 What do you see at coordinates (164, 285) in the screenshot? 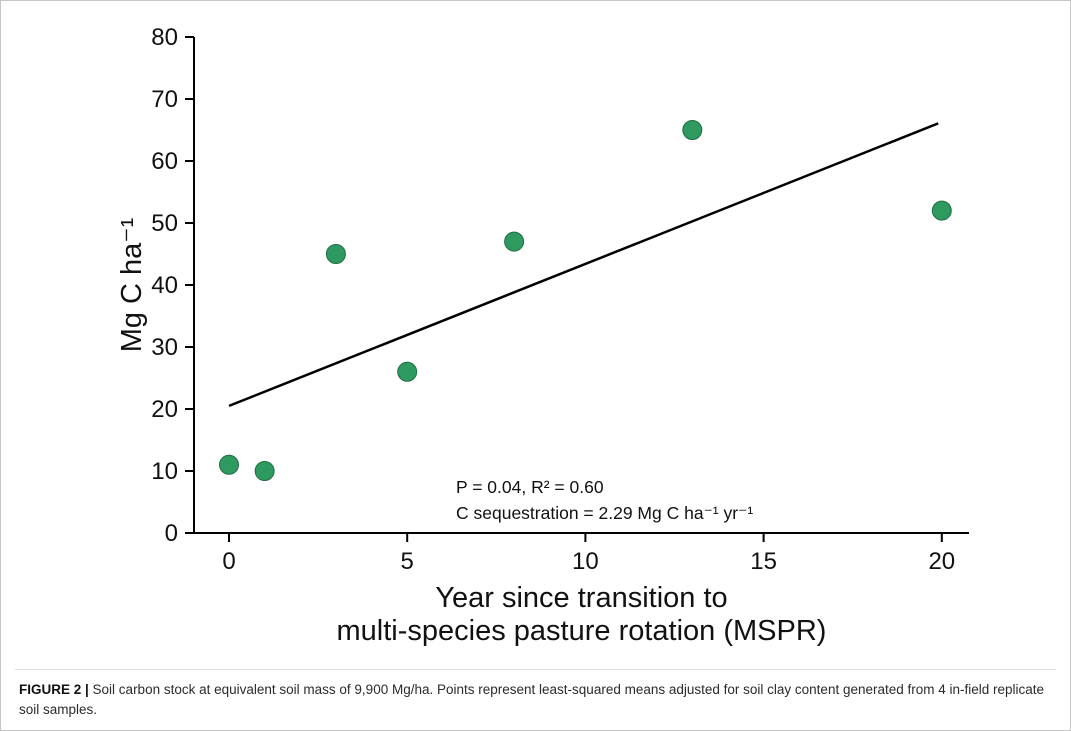
I see `y-tick-label: 40` at bounding box center [164, 285].